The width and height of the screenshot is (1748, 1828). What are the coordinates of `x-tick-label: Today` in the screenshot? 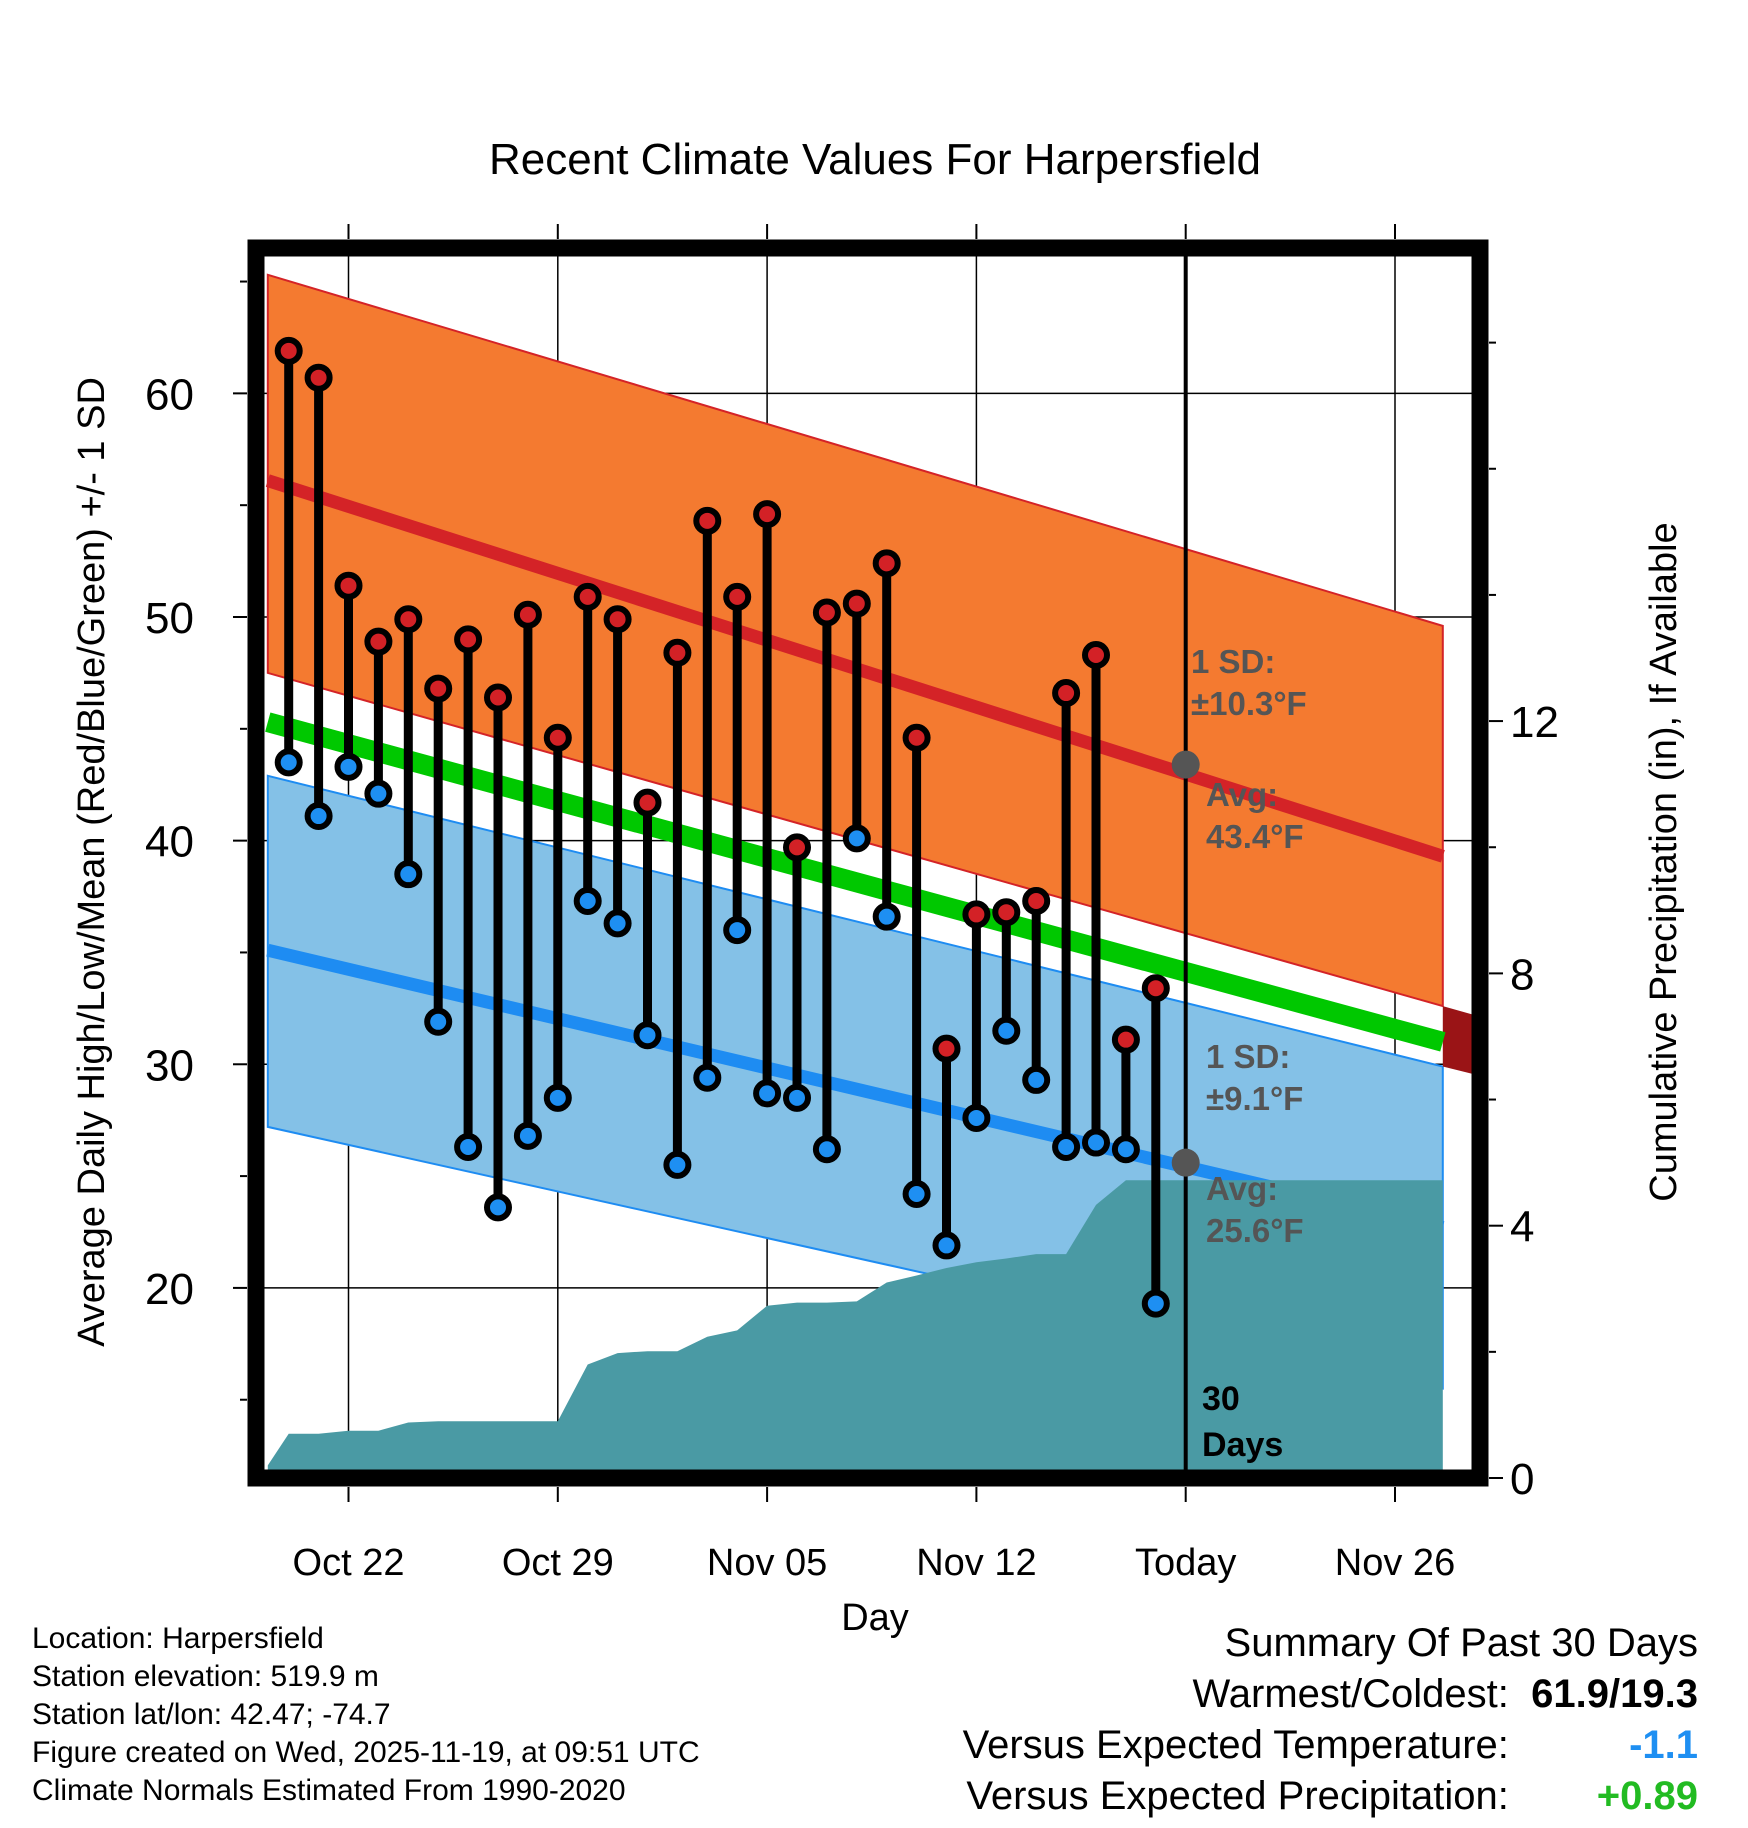 It's located at (1185, 1563).